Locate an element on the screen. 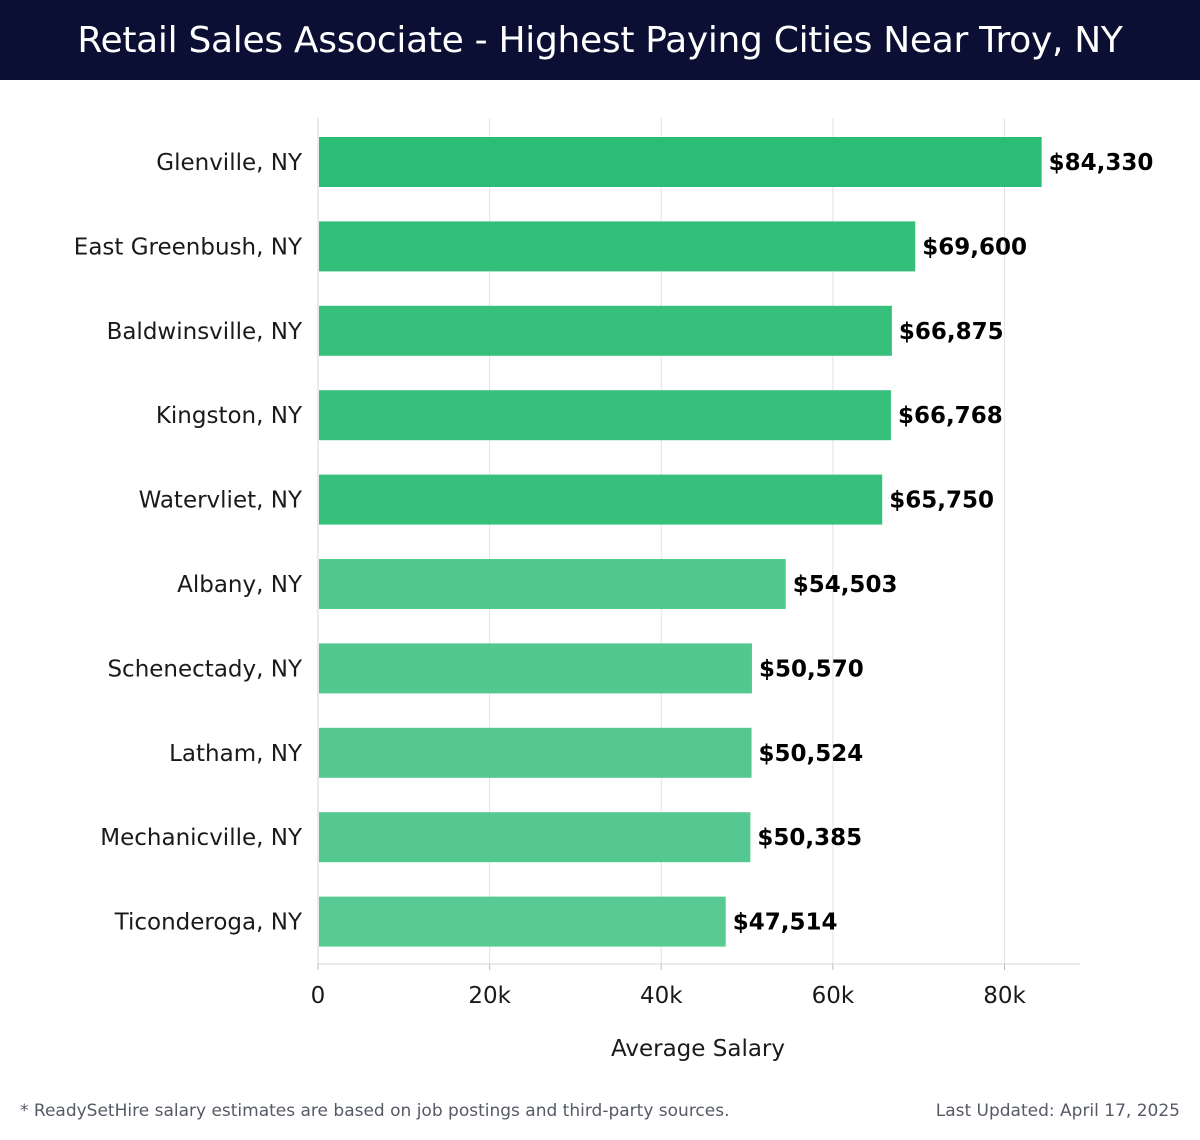 The image size is (1200, 1140). y-tick-label: Mechanicville, NY is located at coordinates (201, 838).